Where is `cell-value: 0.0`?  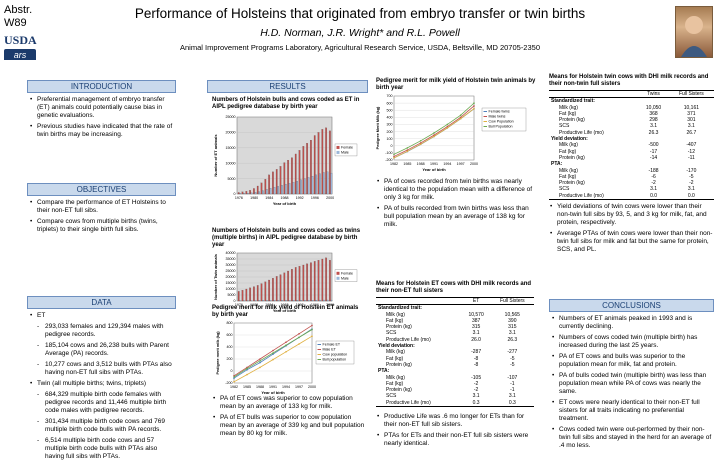 cell-value: 0.0 is located at coordinates (691, 196).